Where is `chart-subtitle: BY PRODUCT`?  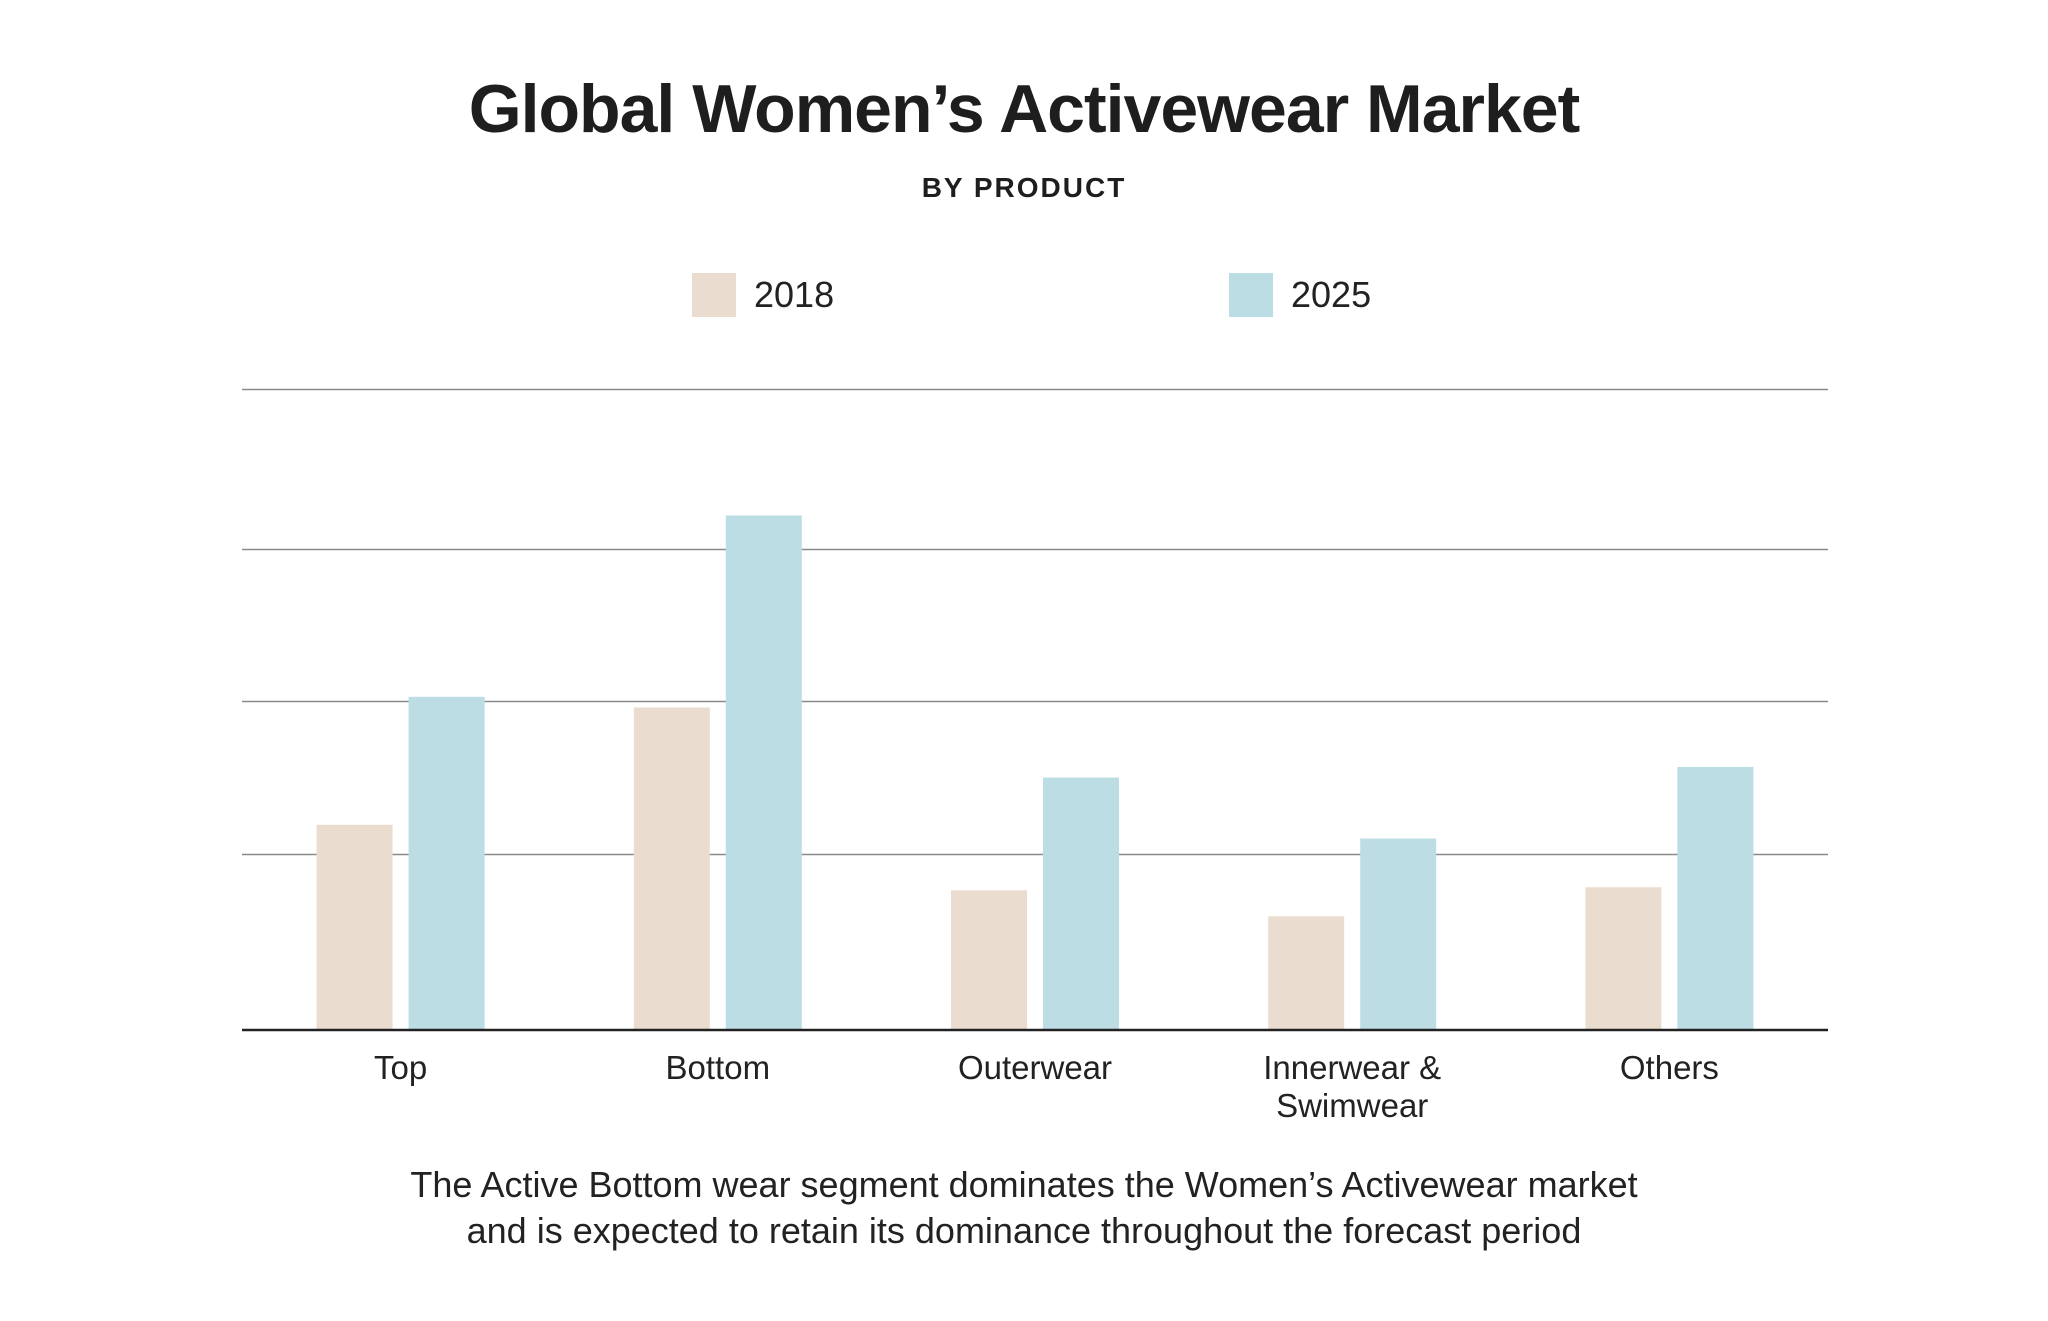 chart-subtitle: BY PRODUCT is located at coordinates (1024, 187).